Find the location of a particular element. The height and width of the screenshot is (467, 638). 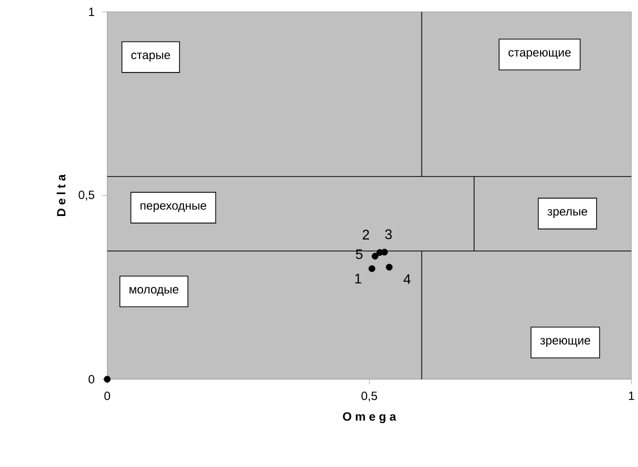

annotation: зрелые is located at coordinates (567, 213).